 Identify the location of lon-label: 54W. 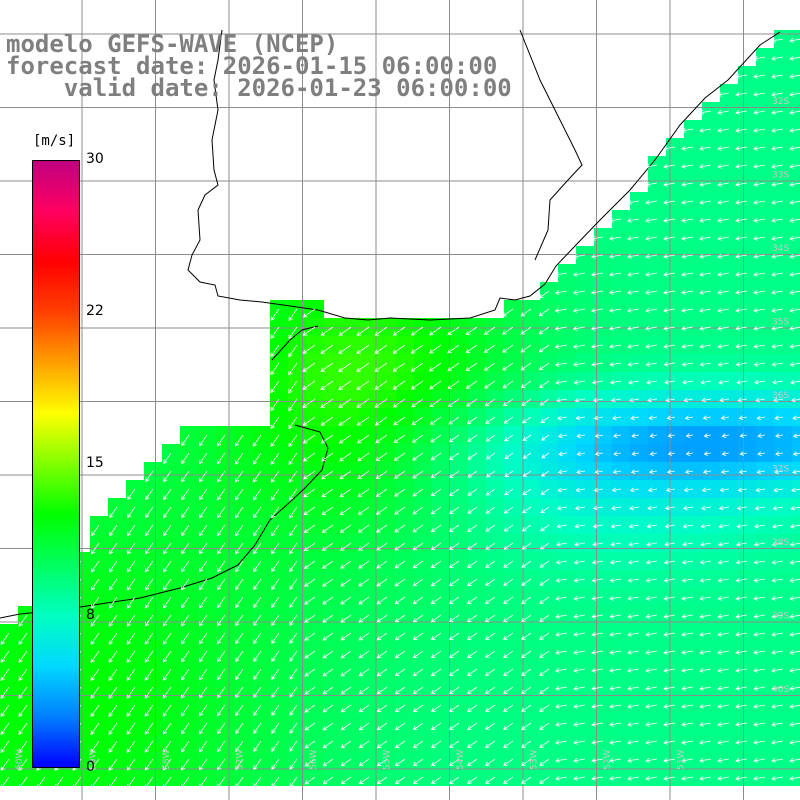
(461, 760).